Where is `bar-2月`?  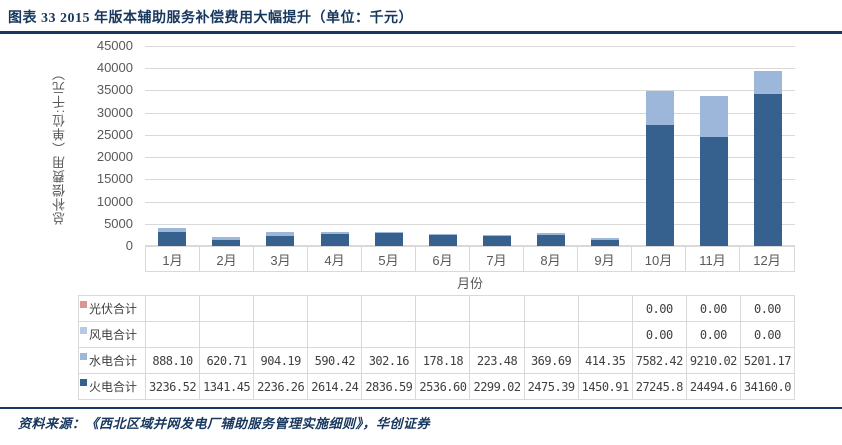 bar-2月 is located at coordinates (226, 241).